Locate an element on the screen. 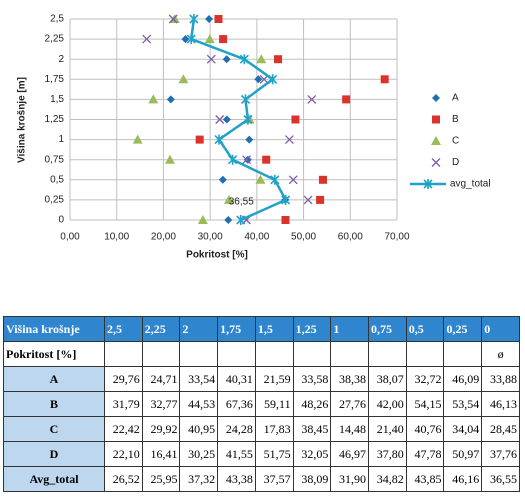 Image resolution: width=525 pixels, height=500 pixels. table-cell: 38,45 is located at coordinates (312, 429).